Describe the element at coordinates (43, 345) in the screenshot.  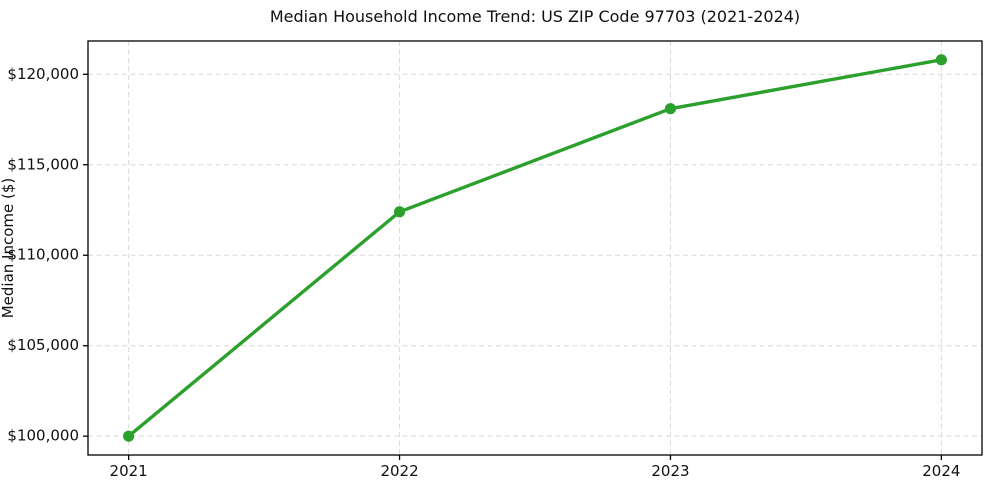
I see `y-tick-label: $105,000` at that location.